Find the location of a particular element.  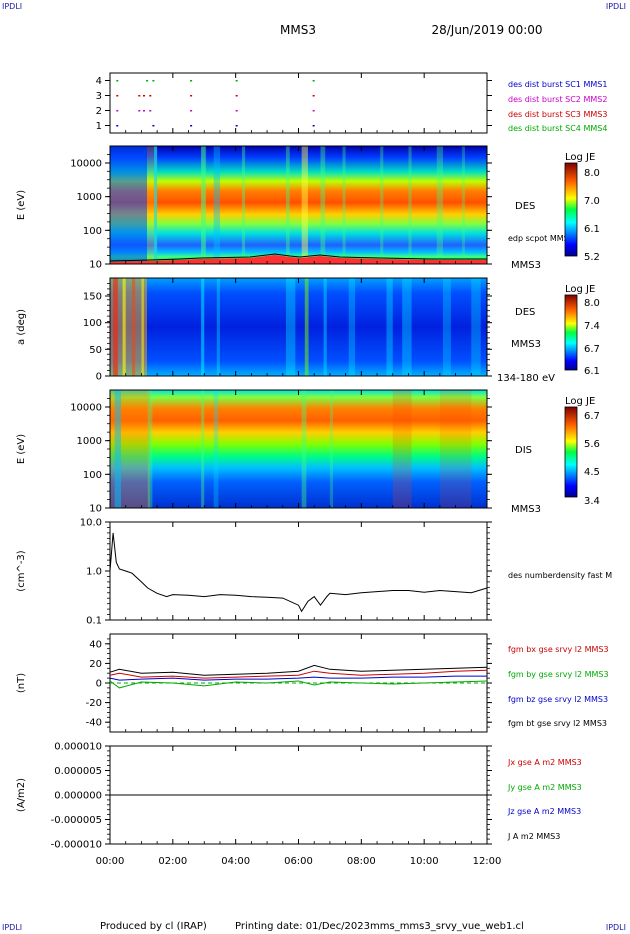

y-tick-label: 10.0 is located at coordinates (91, 523).